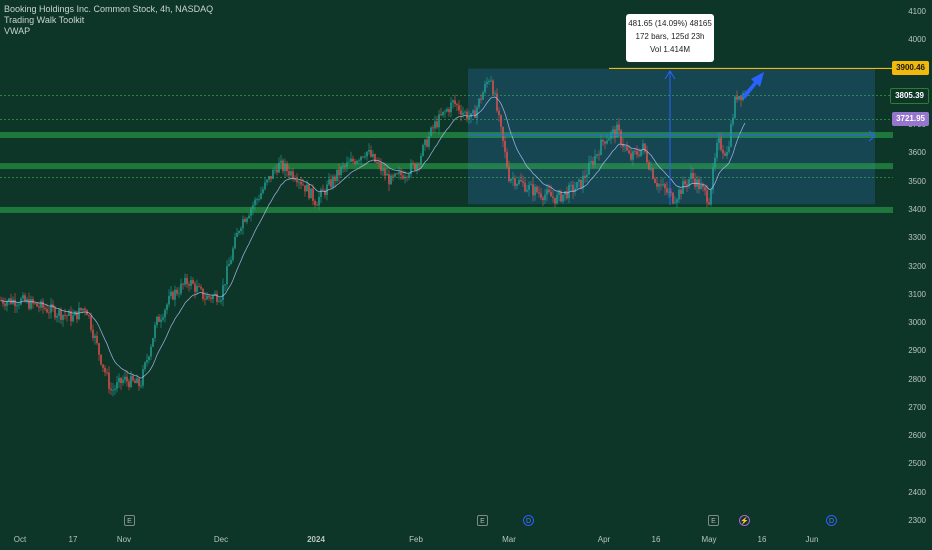 Image resolution: width=932 pixels, height=550 pixels. What do you see at coordinates (917, 407) in the screenshot?
I see `price-tick-label: 2700` at bounding box center [917, 407].